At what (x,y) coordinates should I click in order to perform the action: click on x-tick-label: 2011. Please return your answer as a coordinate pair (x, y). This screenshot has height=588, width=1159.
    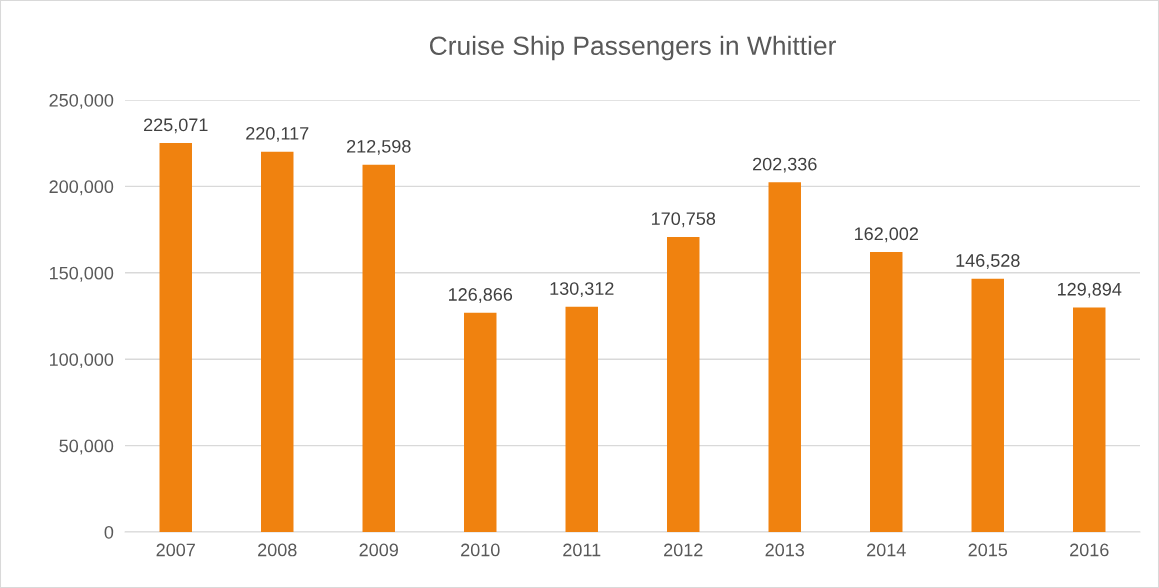
    Looking at the image, I should click on (582, 550).